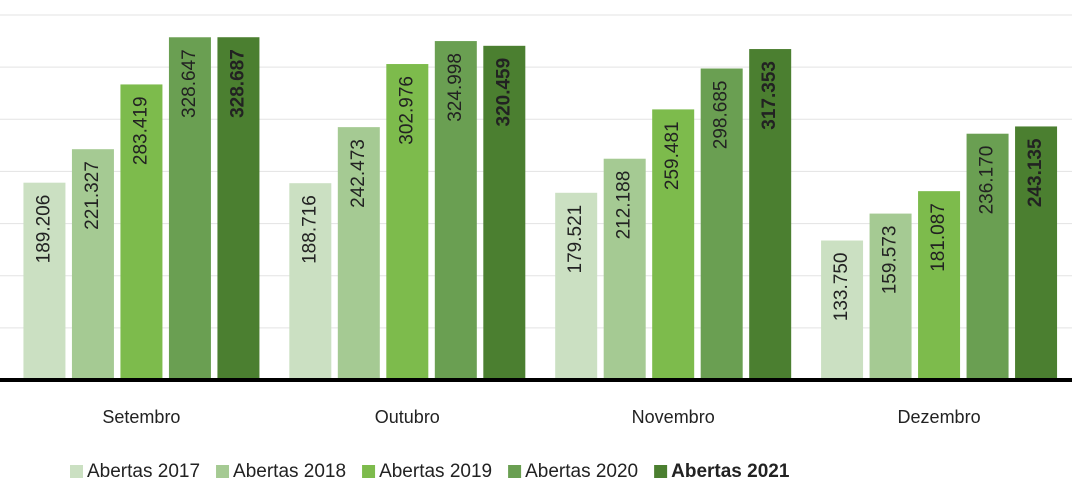  Describe the element at coordinates (143, 471) in the screenshot. I see `legend-label: Abertas 2017` at that location.